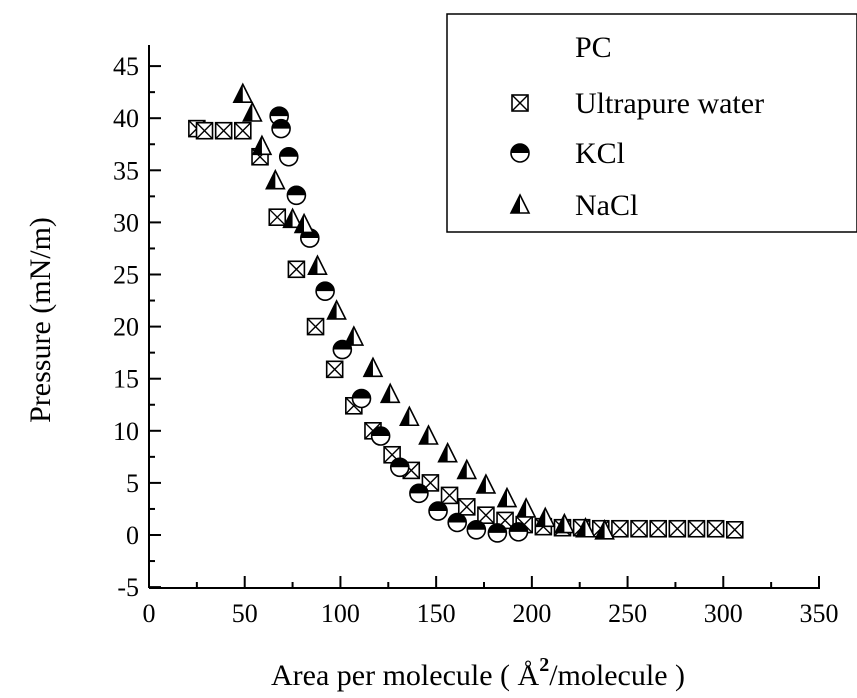 The width and height of the screenshot is (857, 698). I want to click on y-tick-label: 40, so click(126, 118).